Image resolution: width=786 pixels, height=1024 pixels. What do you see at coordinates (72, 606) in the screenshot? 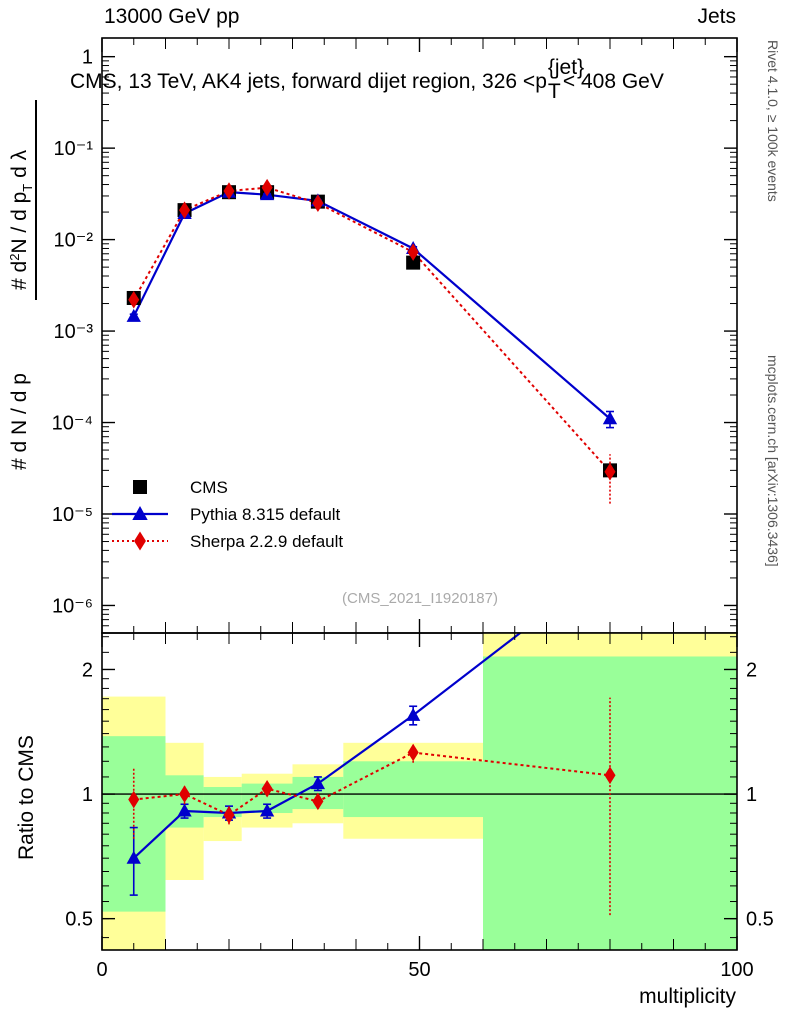
I see `y-tick-label-main: 10⁻⁶` at bounding box center [72, 606].